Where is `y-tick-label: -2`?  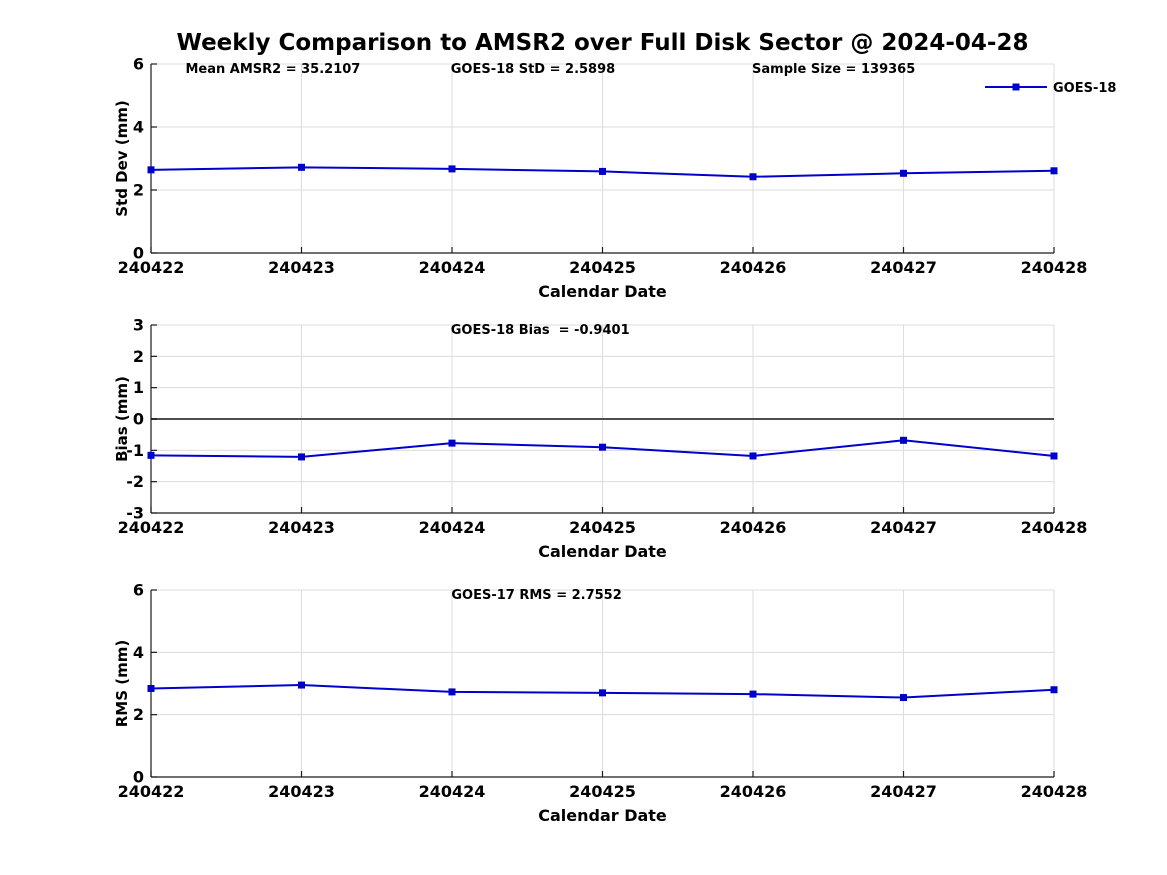
y-tick-label: -2 is located at coordinates (135, 481).